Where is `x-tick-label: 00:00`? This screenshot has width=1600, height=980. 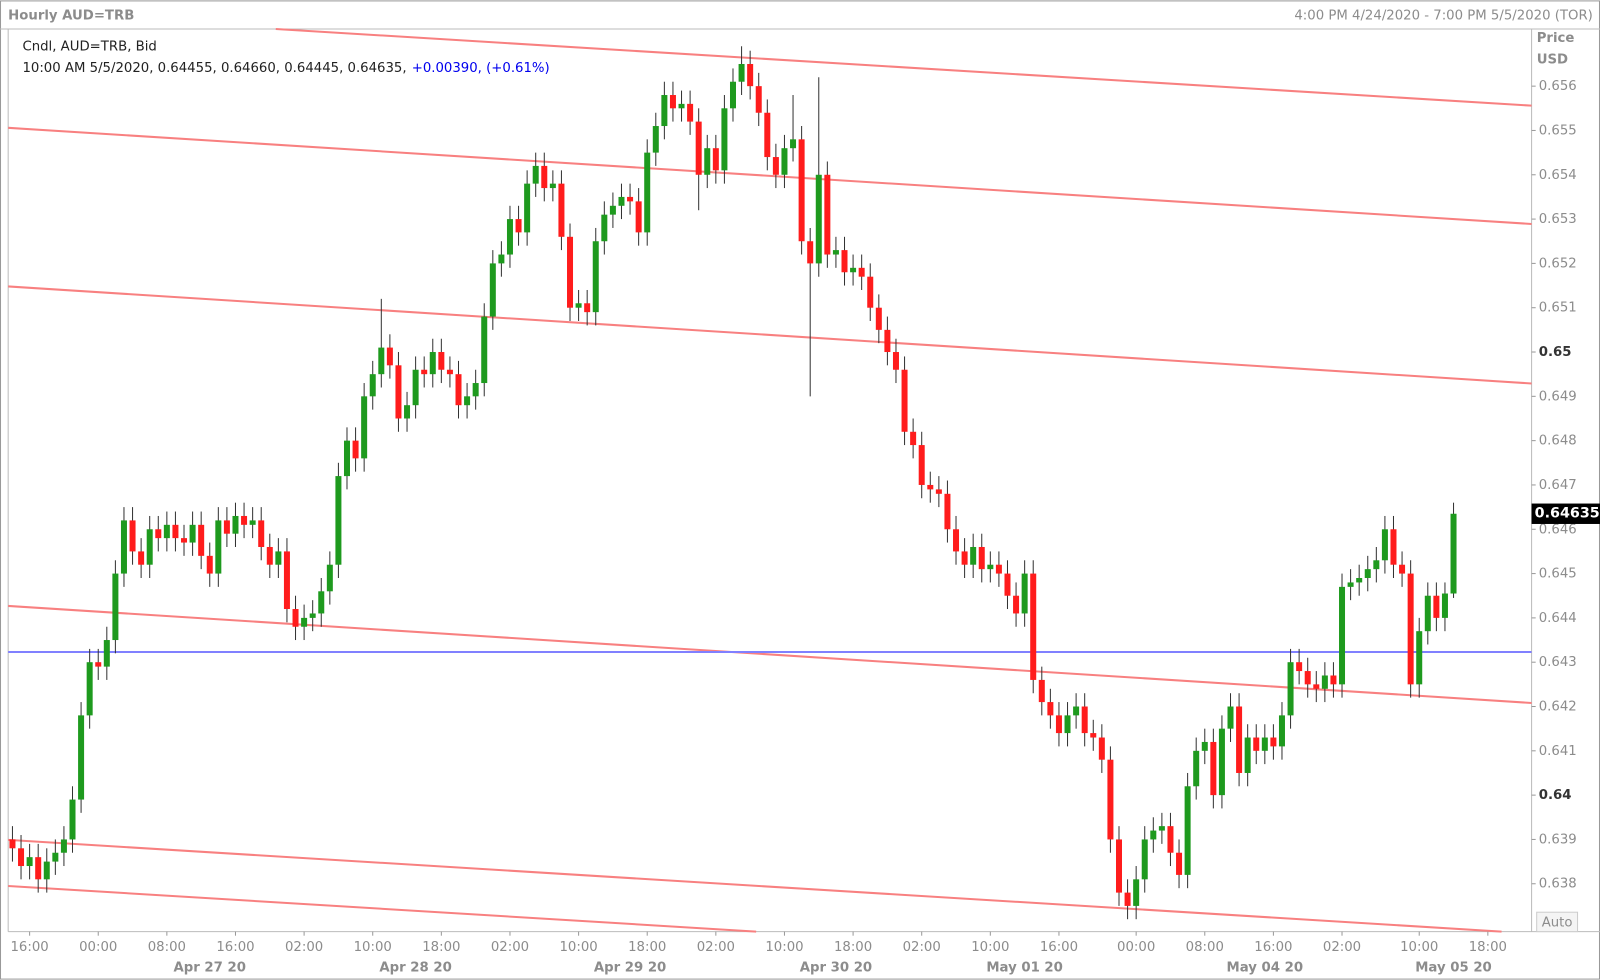
x-tick-label: 00:00 is located at coordinates (98, 947).